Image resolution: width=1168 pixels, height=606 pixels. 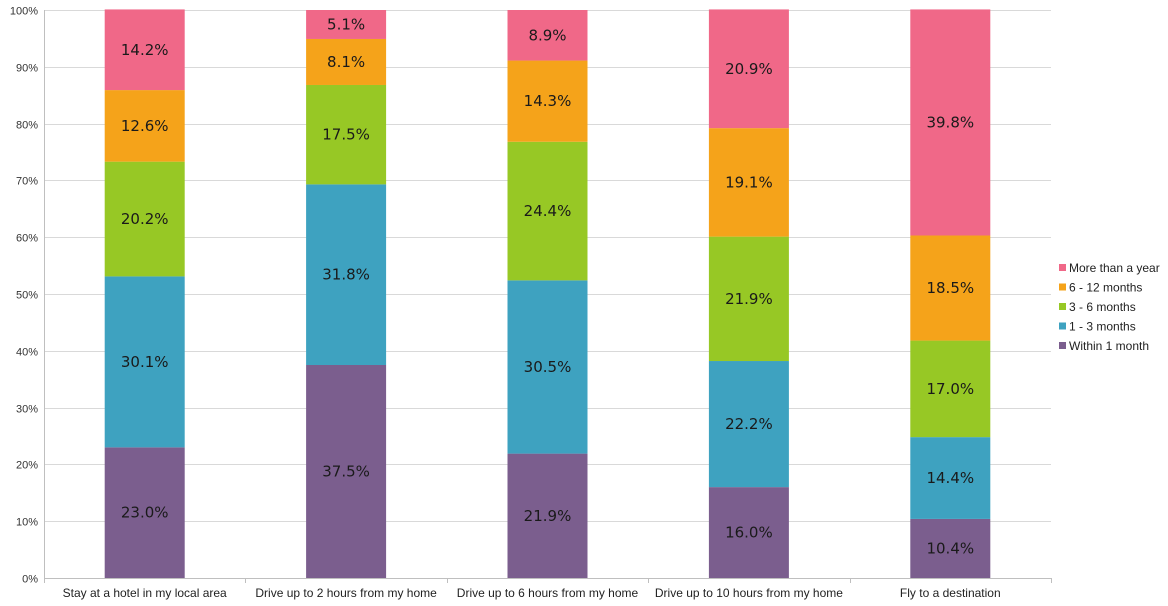 I want to click on data-label: 23.0%, so click(x=145, y=513).